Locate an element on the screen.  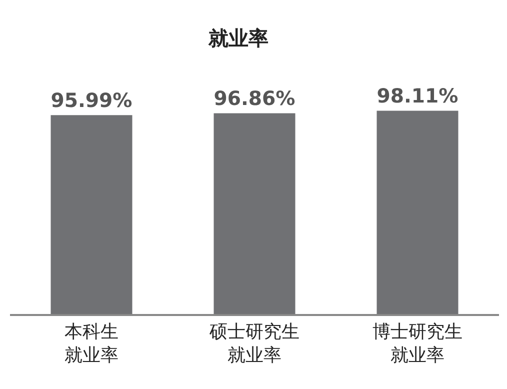
x-tick-label: 博士研究生就业率 is located at coordinates (417, 343).